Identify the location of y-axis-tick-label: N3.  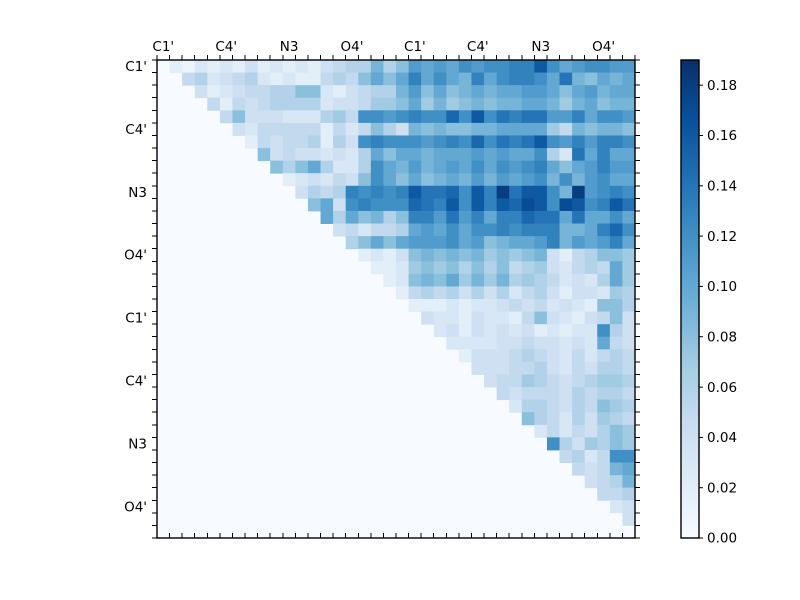
(137, 444).